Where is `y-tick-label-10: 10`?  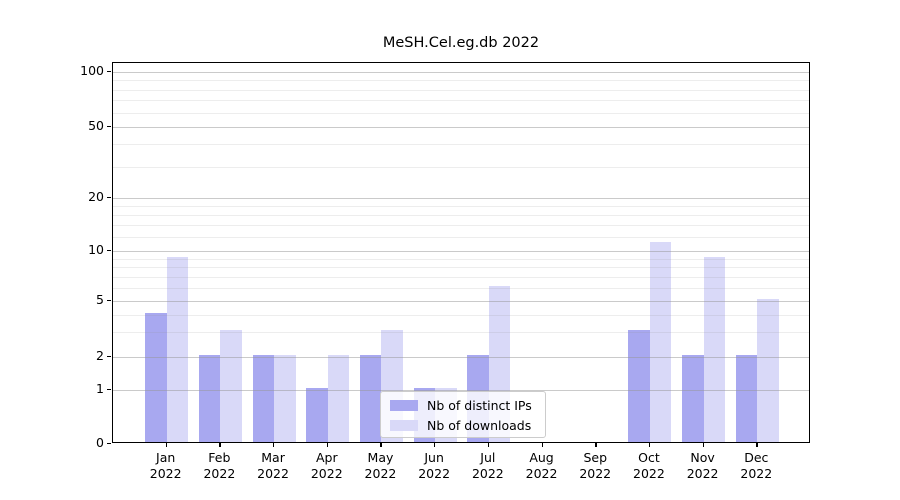 y-tick-label-10: 10 is located at coordinates (96, 249).